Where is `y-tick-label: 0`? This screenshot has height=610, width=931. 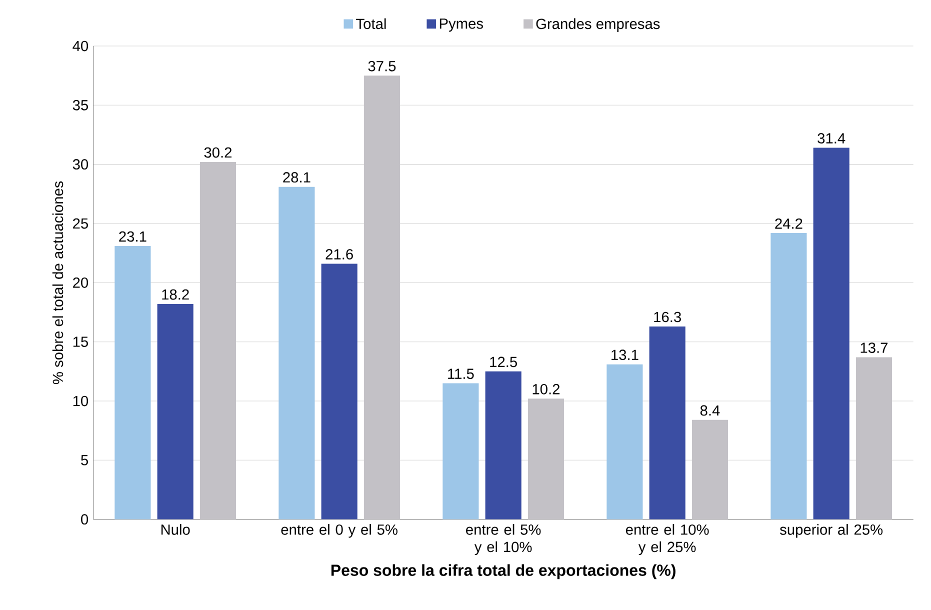 y-tick-label: 0 is located at coordinates (84, 519).